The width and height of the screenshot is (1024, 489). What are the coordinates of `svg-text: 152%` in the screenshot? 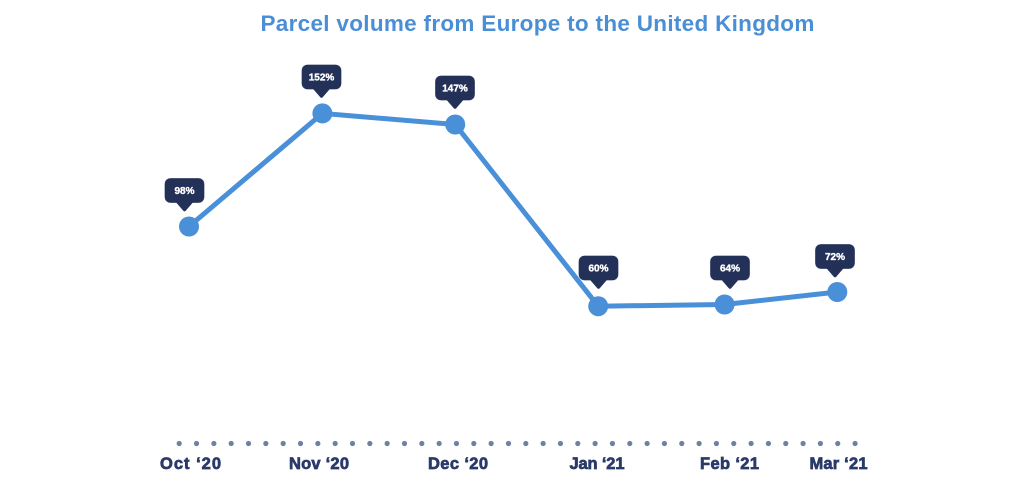 It's located at (322, 78).